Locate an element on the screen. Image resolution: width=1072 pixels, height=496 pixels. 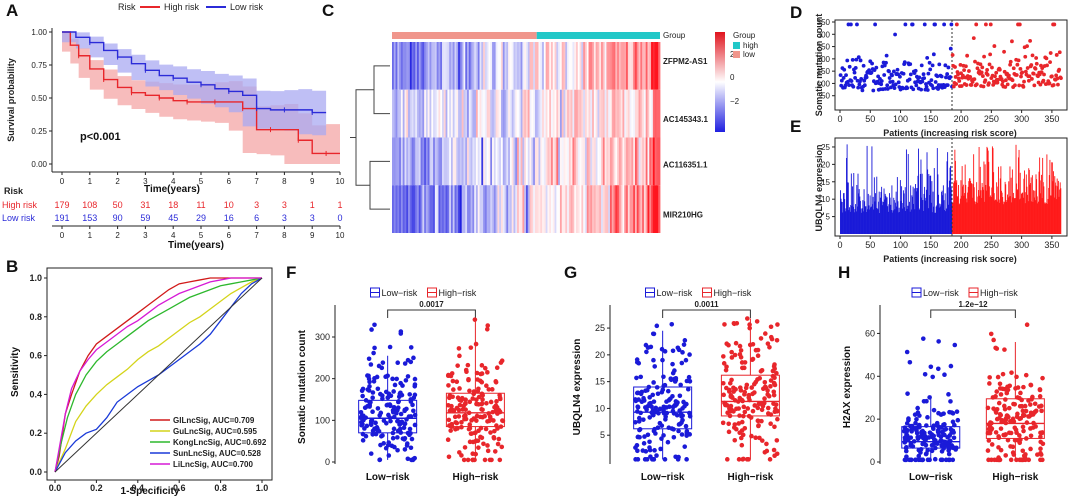
pvalue-label: 0.0017 is located at coordinates (431, 304).